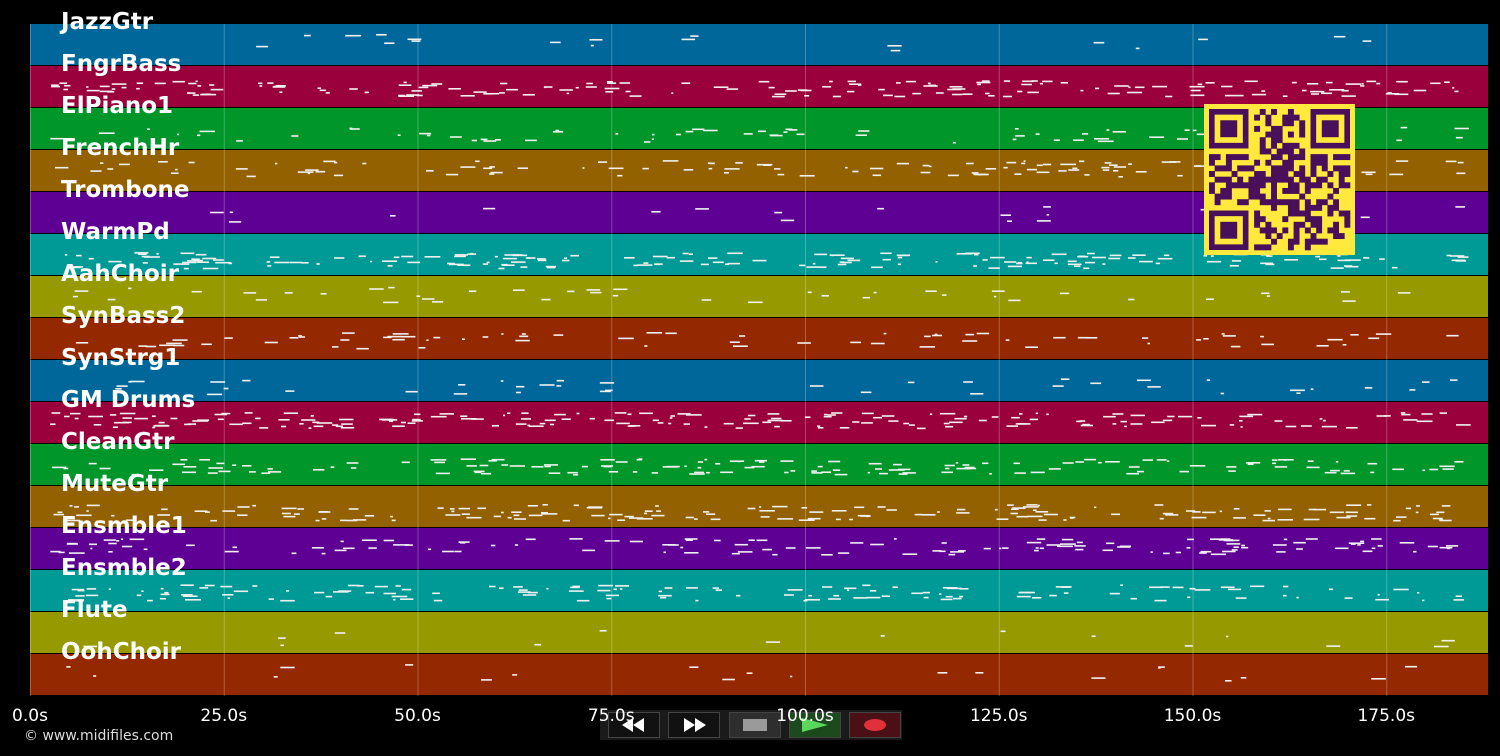  What do you see at coordinates (694, 725) in the screenshot?
I see `fast-forward-button` at bounding box center [694, 725].